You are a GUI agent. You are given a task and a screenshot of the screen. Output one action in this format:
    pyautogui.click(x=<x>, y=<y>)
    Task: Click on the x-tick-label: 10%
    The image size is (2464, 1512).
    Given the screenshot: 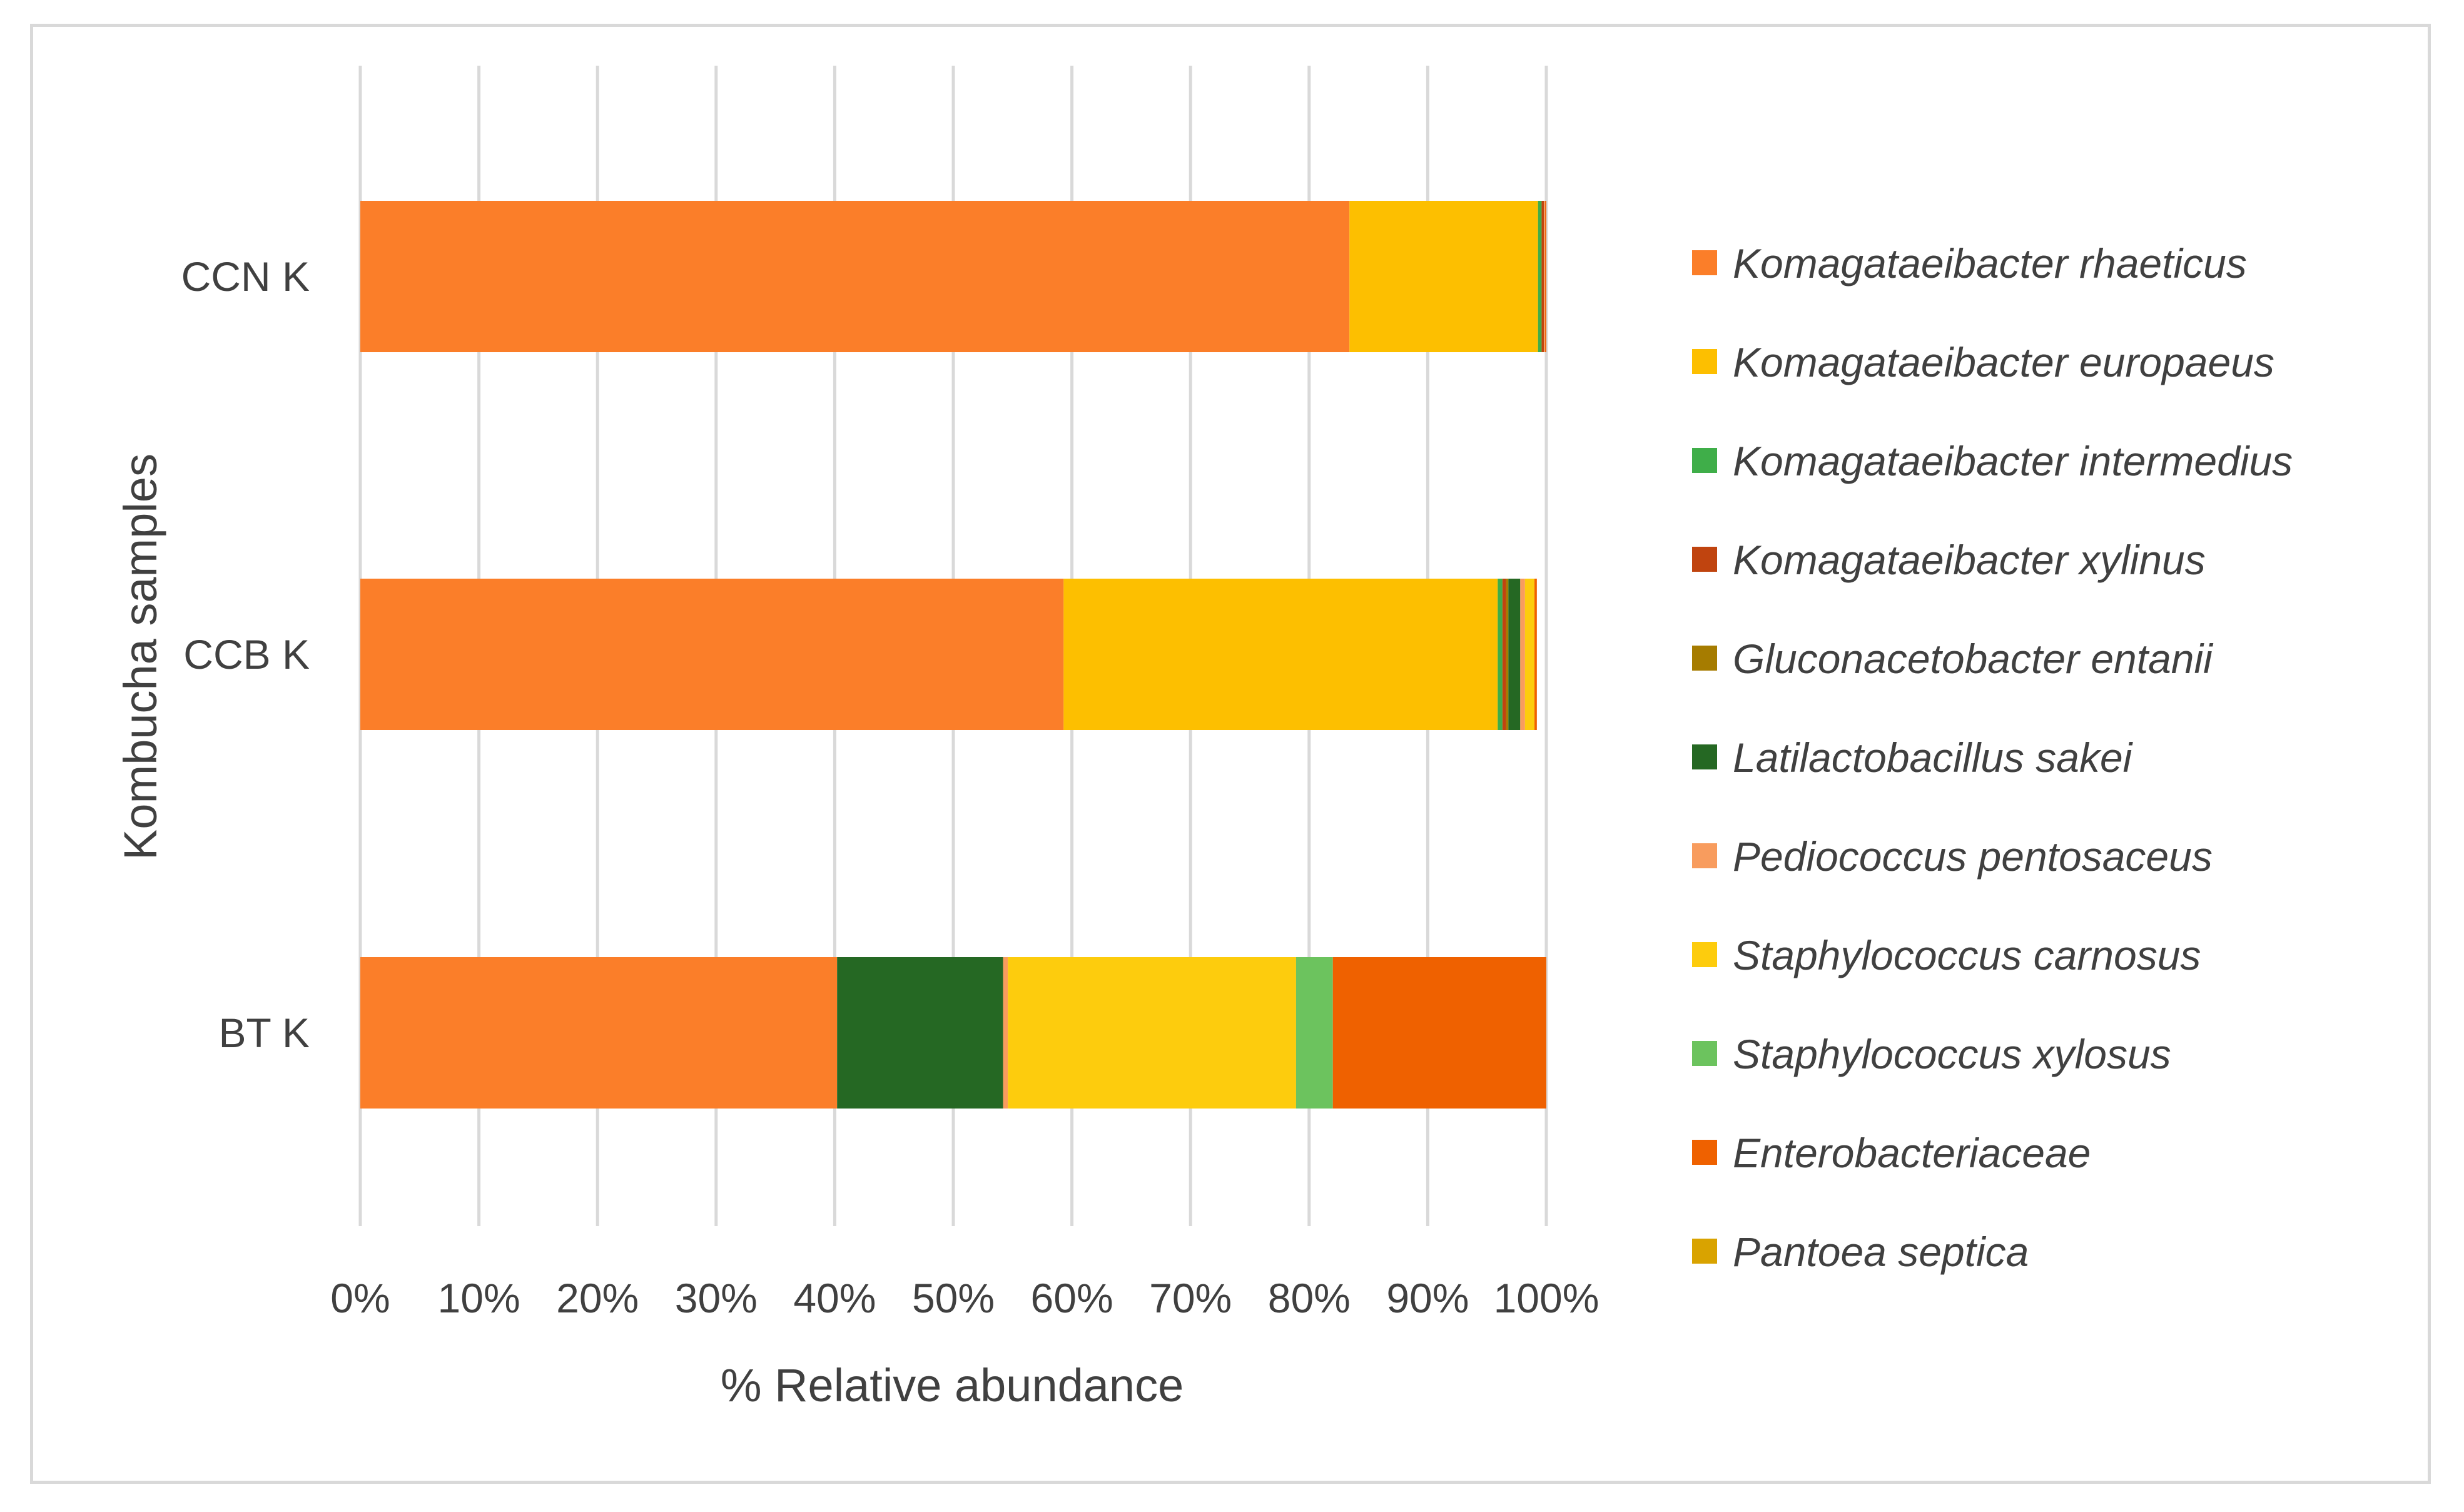 What is the action you would take?
    pyautogui.click(x=479, y=1298)
    